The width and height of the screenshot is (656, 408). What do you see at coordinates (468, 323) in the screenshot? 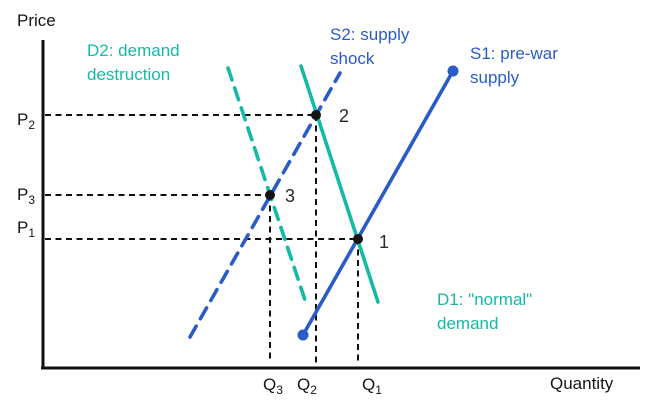
I see `curve-label-line: demand` at bounding box center [468, 323].